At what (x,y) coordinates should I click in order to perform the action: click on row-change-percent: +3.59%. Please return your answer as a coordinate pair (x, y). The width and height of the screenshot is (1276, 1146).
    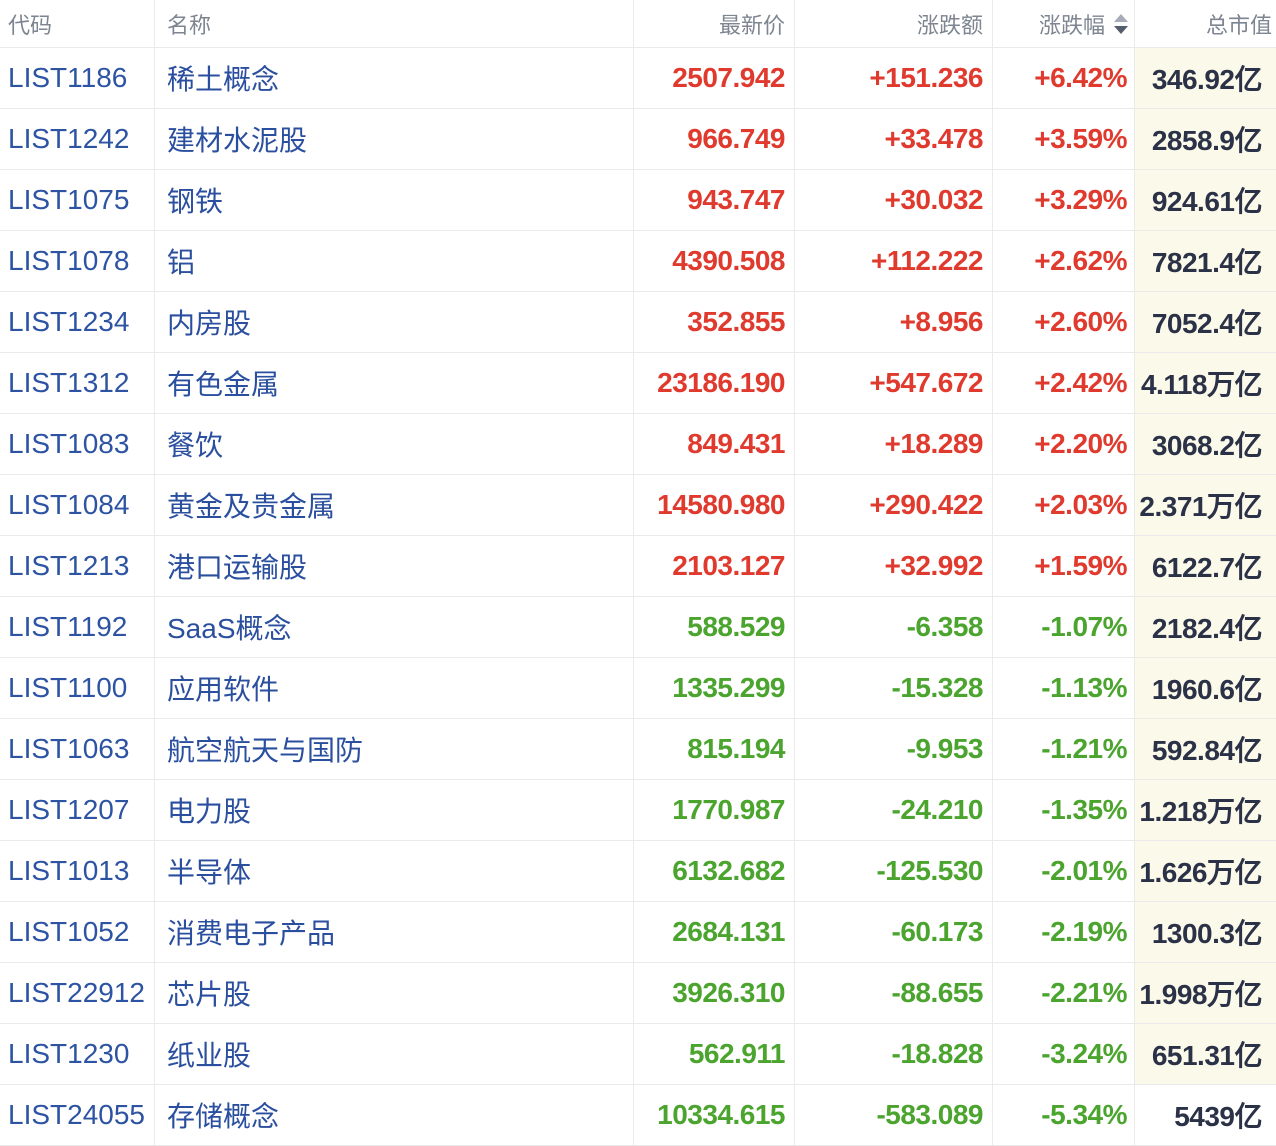
    Looking at the image, I should click on (1064, 139).